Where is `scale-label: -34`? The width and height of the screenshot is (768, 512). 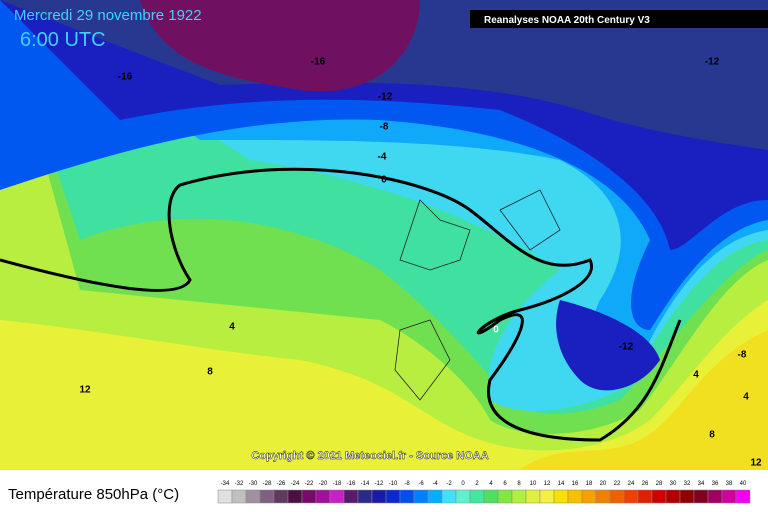 scale-label: -34 is located at coordinates (225, 484).